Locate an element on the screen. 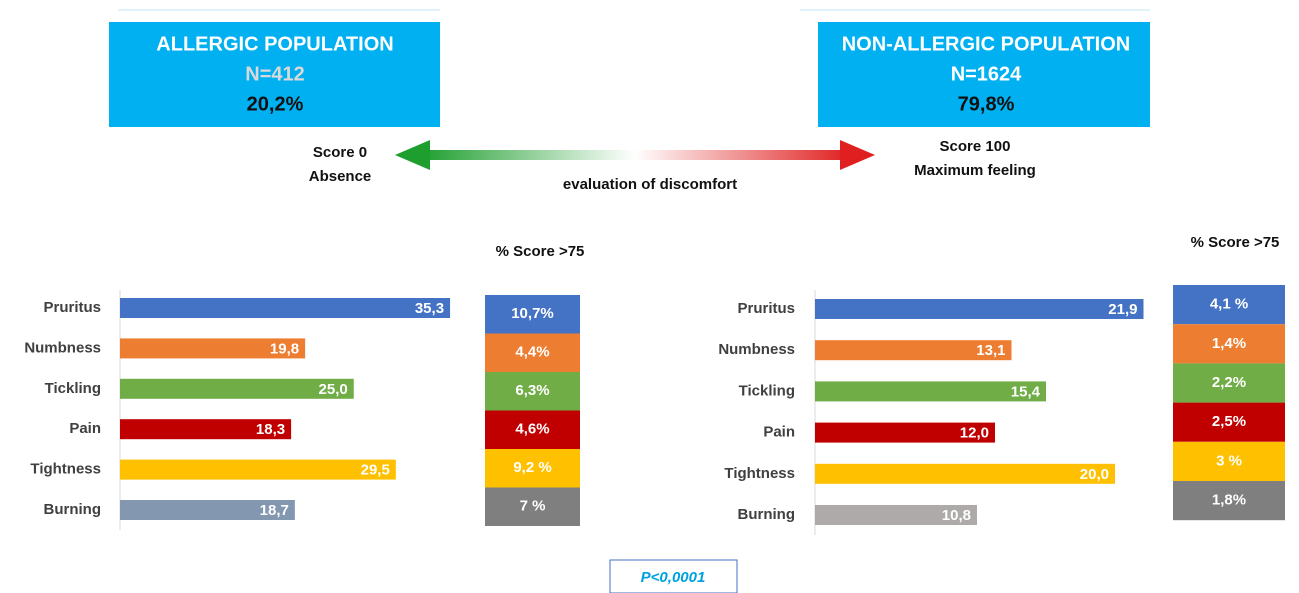 The image size is (1299, 593). value-label: 29,5 is located at coordinates (375, 470).